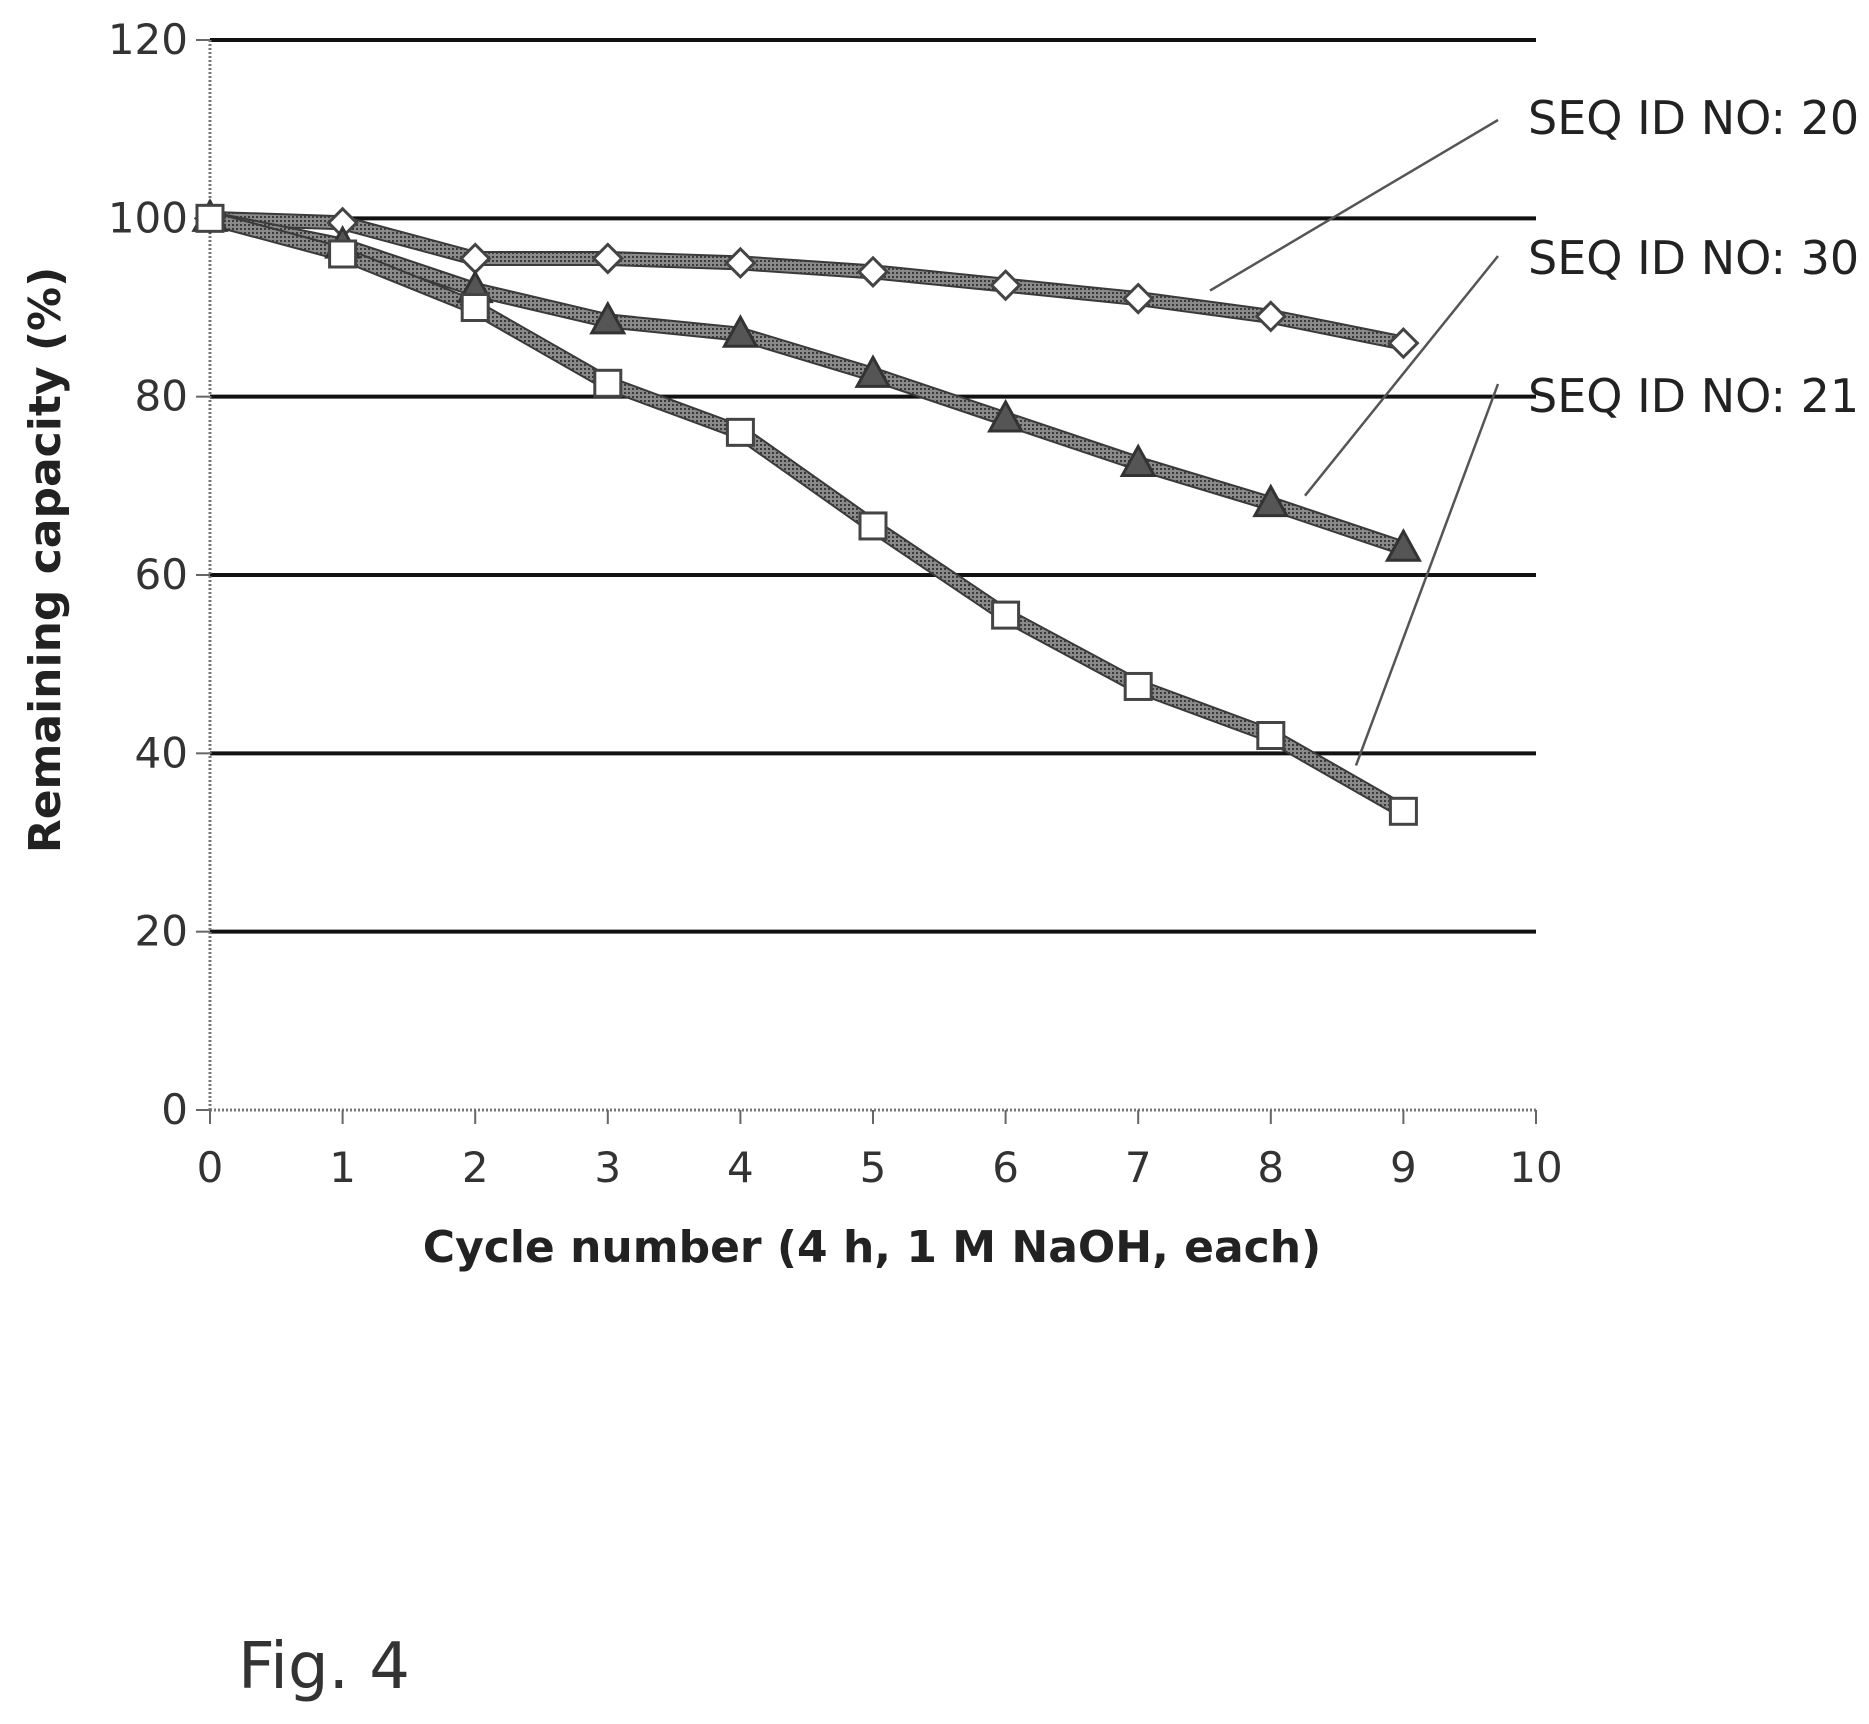 The image size is (1869, 1724). Describe the element at coordinates (740, 1167) in the screenshot. I see `x-tick-label-4: 4` at that location.